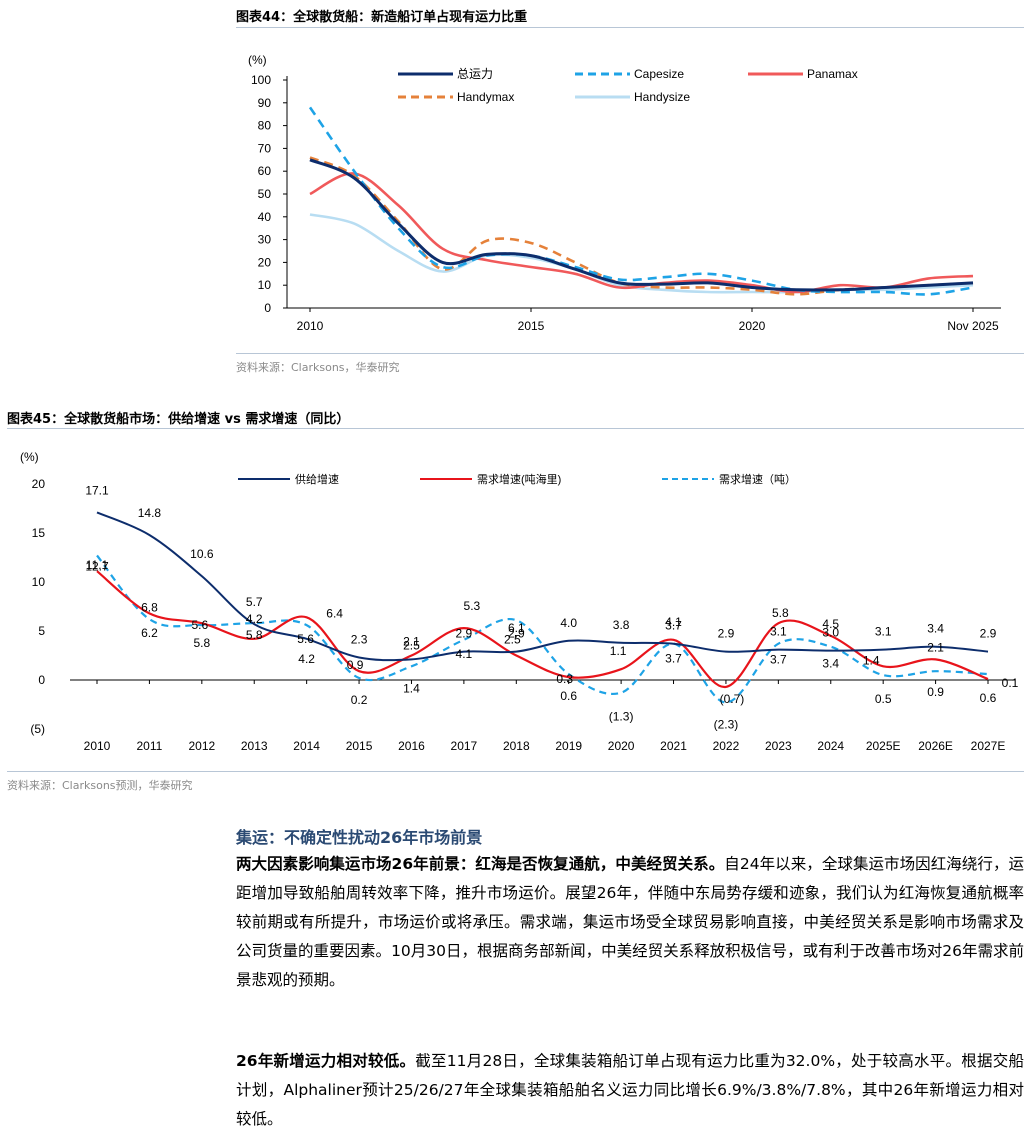 The width and height of the screenshot is (1031, 1134). I want to click on x-tick-label: 2010, so click(310, 326).